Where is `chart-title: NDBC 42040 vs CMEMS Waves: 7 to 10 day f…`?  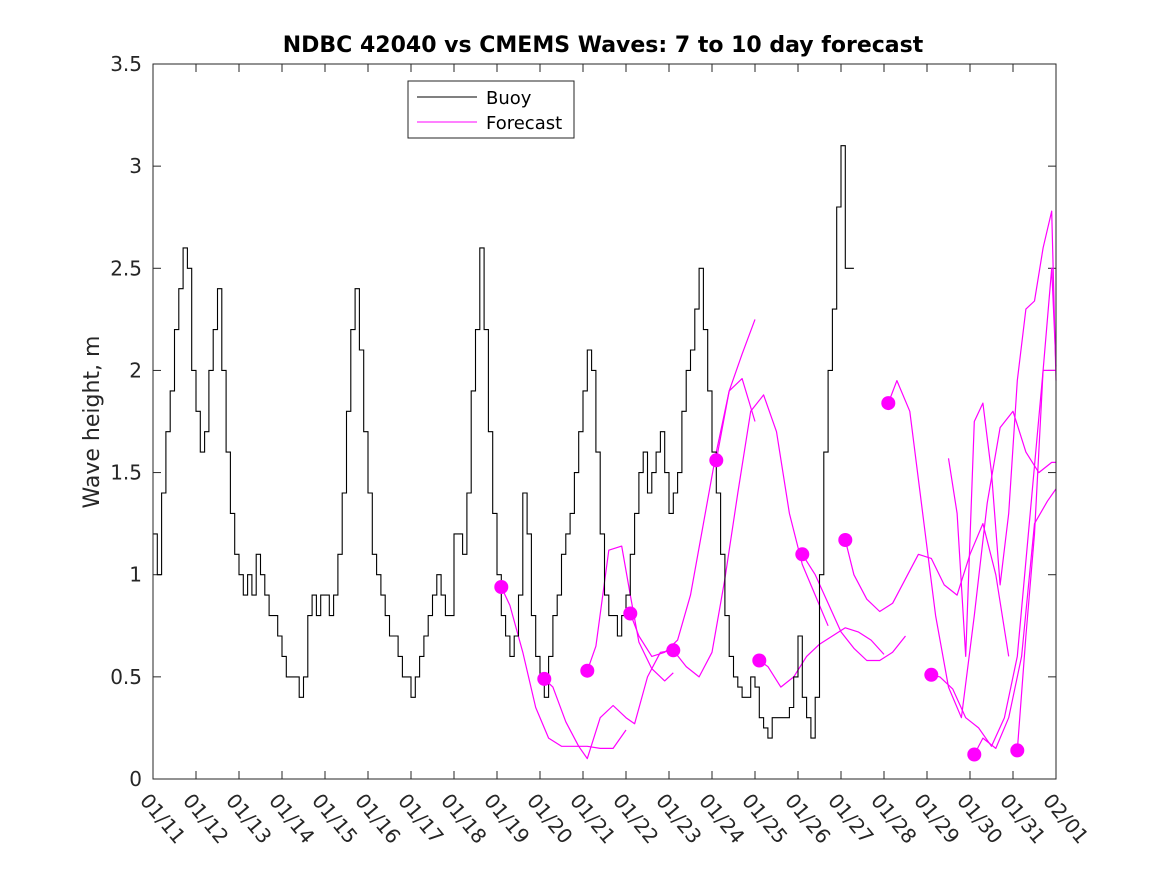 chart-title: NDBC 42040 vs CMEMS Waves: 7 to 10 day f… is located at coordinates (603, 45).